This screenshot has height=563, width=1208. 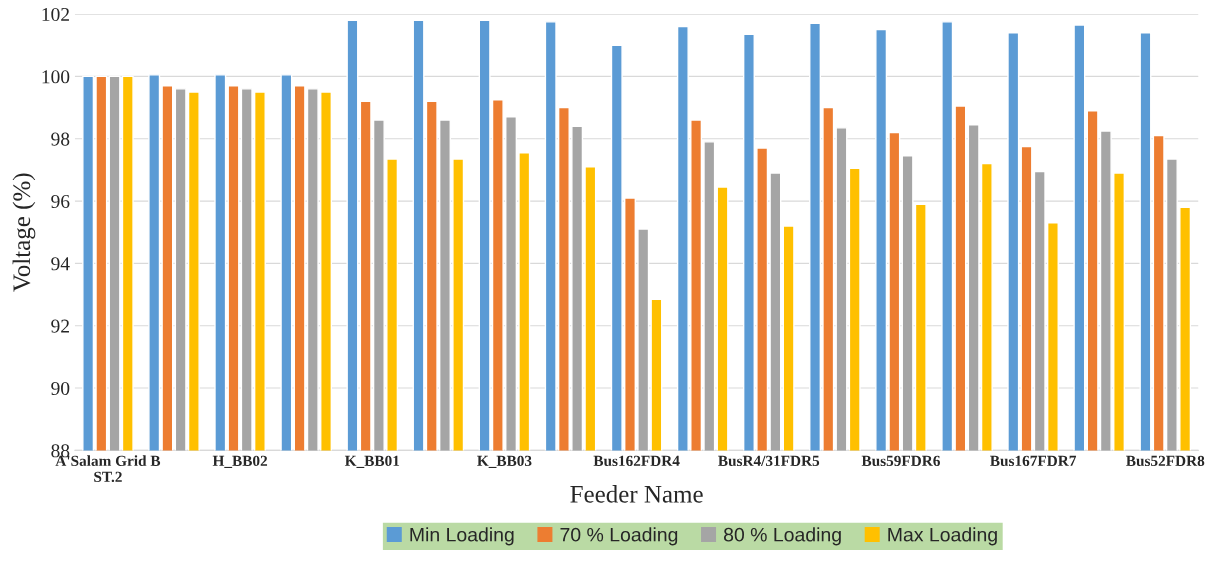 What do you see at coordinates (1165, 461) in the screenshot?
I see `x-tick-label: Bus52FDR8` at bounding box center [1165, 461].